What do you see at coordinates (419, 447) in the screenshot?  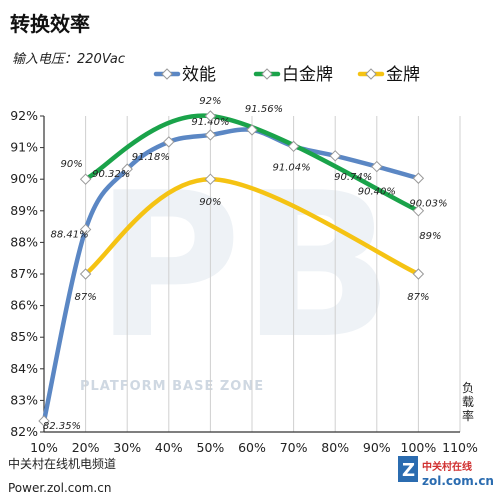 I see `x-tick-label: 100%` at bounding box center [419, 447].